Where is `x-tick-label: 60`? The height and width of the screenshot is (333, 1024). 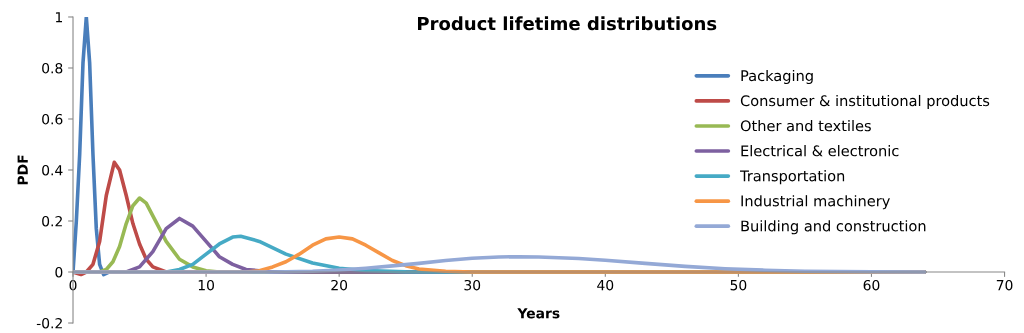 x-tick-label: 60 is located at coordinates (871, 285).